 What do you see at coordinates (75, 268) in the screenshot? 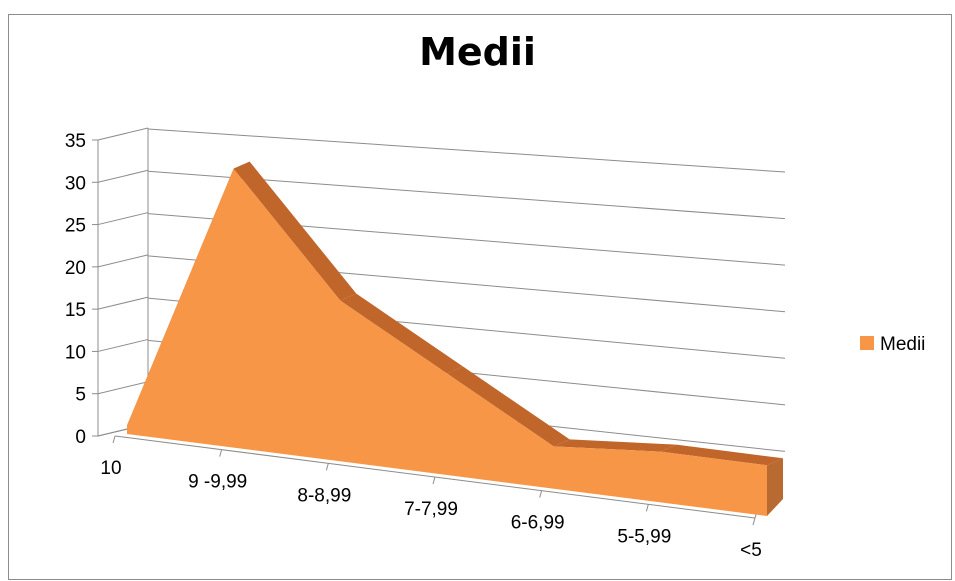
I see `y-tick-label: 20` at bounding box center [75, 268].